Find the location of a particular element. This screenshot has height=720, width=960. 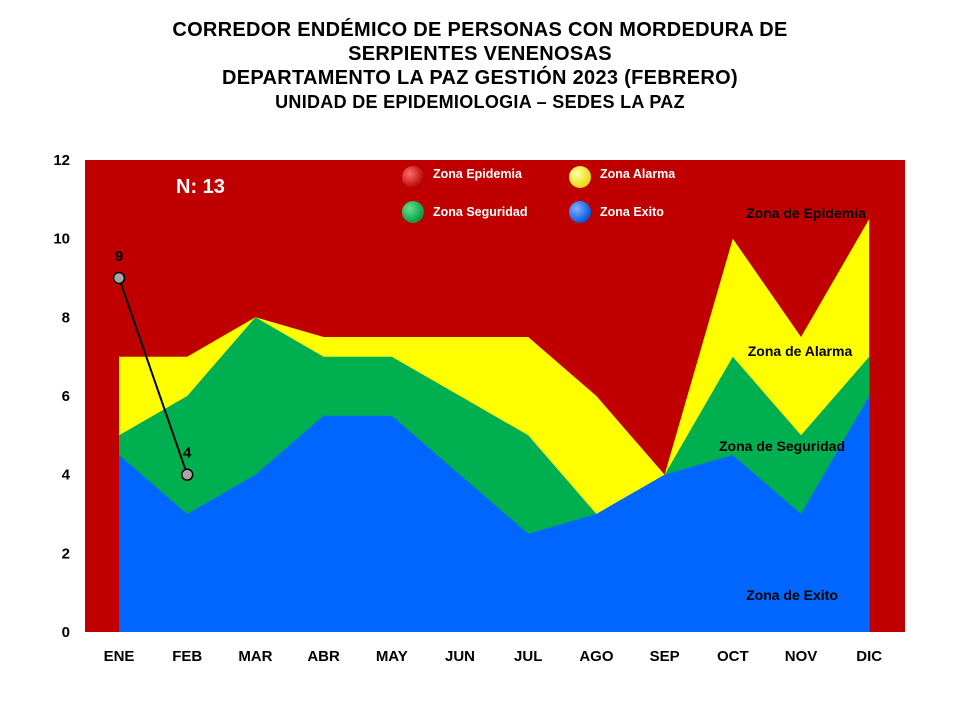

legend-item-alarma: Zona Alarma is located at coordinates (622, 177).